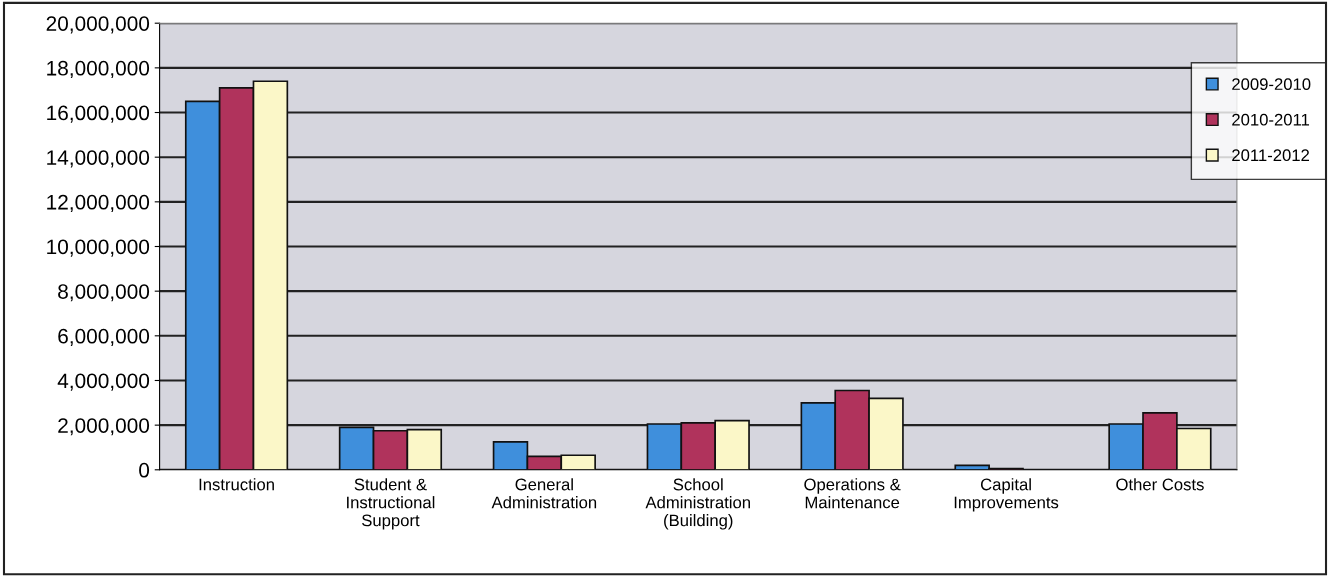 The width and height of the screenshot is (1330, 580). What do you see at coordinates (98, 69) in the screenshot?
I see `y-tick-label: 18,000,000` at bounding box center [98, 69].